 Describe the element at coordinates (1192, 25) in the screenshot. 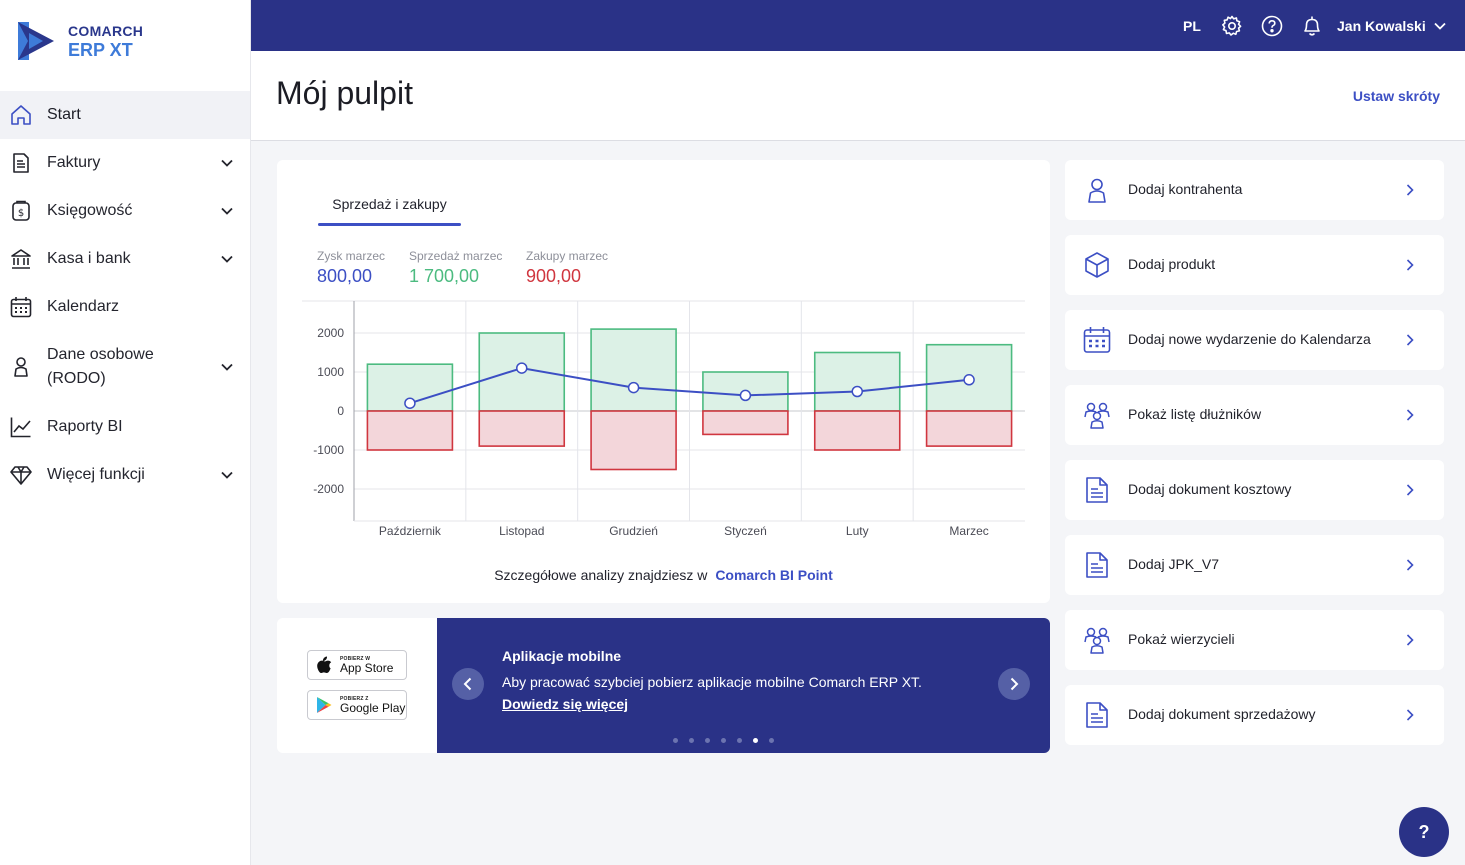

I see `language-switch: PL` at that location.